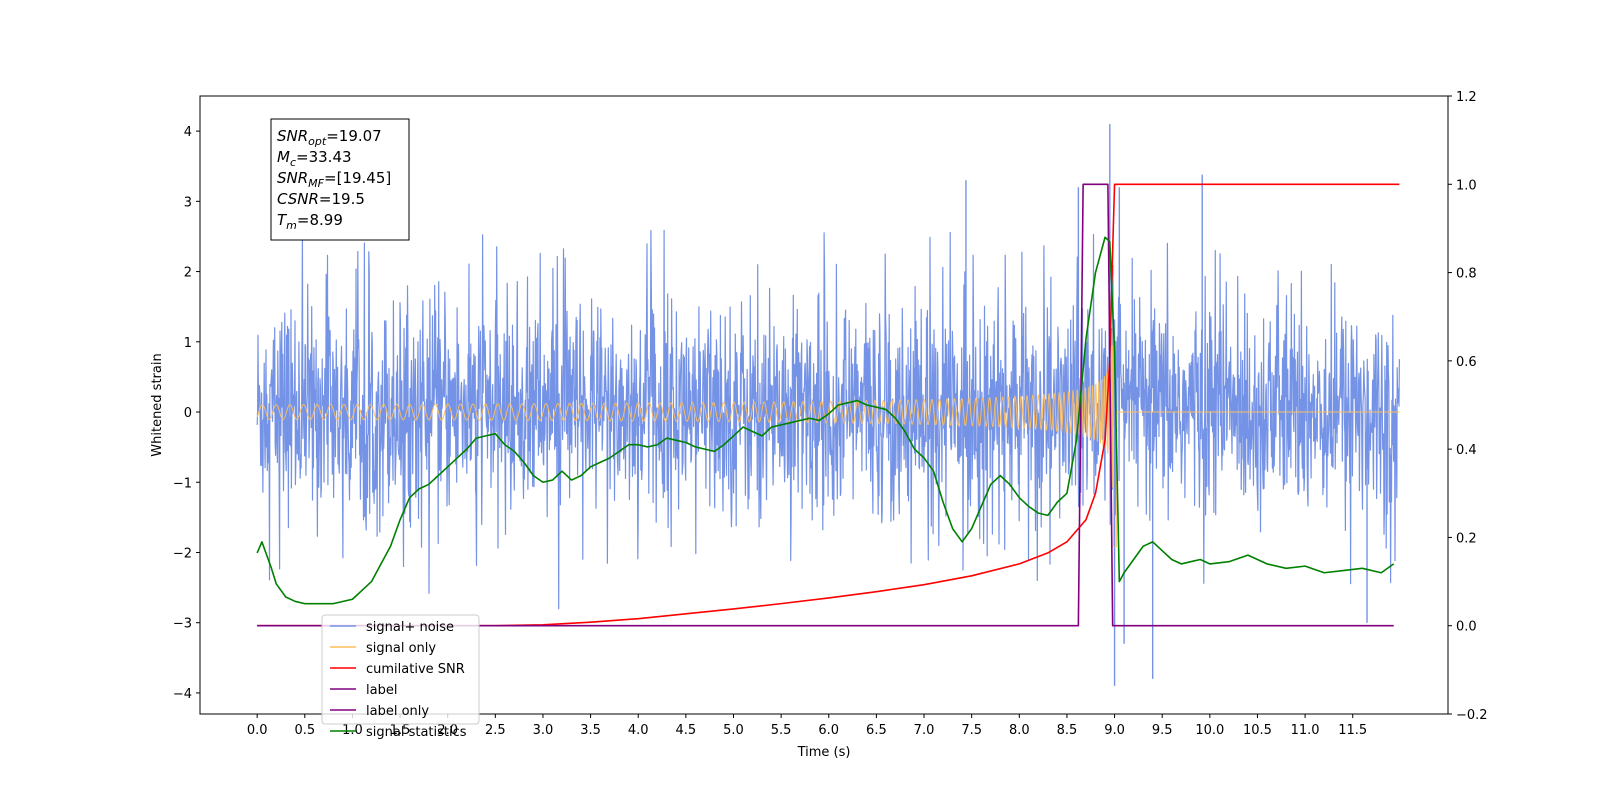 The width and height of the screenshot is (1600, 800). Describe the element at coordinates (1472, 715) in the screenshot. I see `y2-tick-label: −0.2` at that location.